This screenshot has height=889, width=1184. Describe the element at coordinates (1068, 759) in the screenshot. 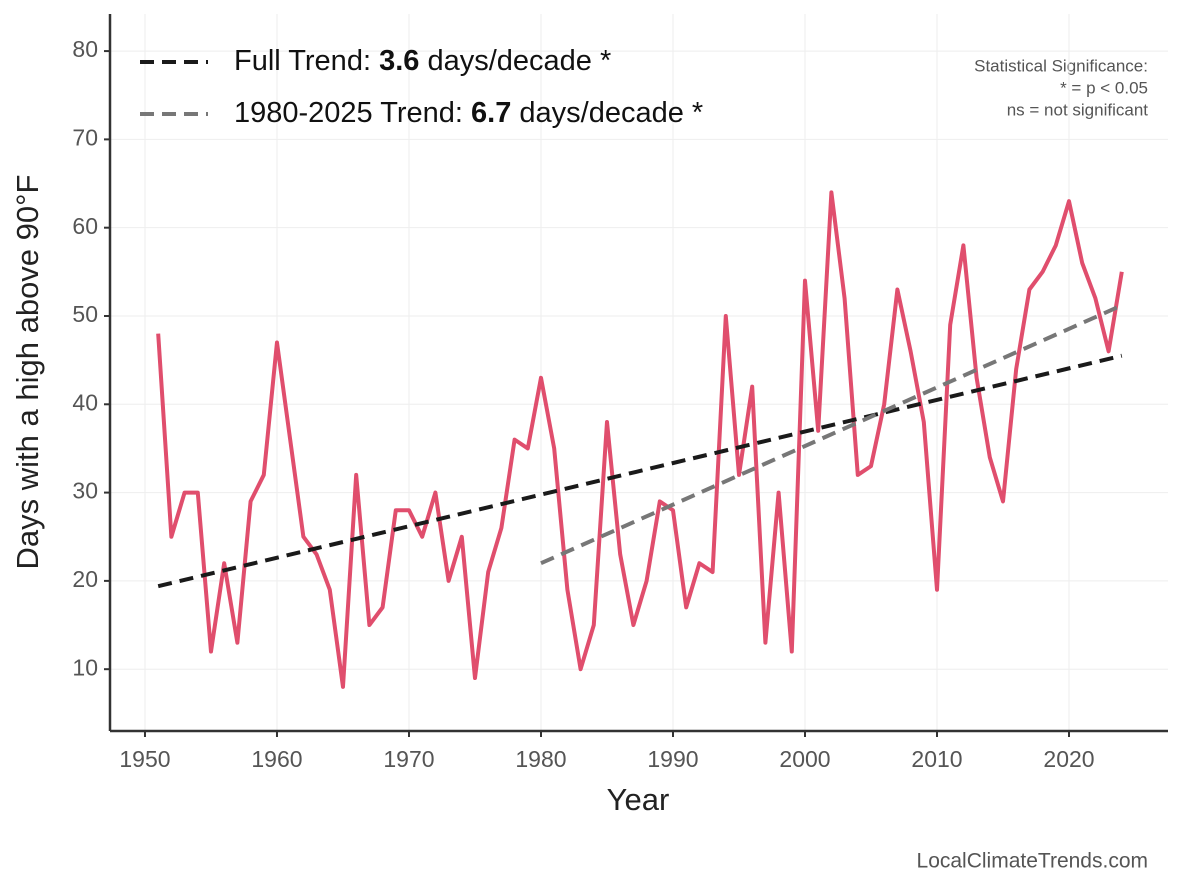

I see `x-tick-label: 2020` at that location.